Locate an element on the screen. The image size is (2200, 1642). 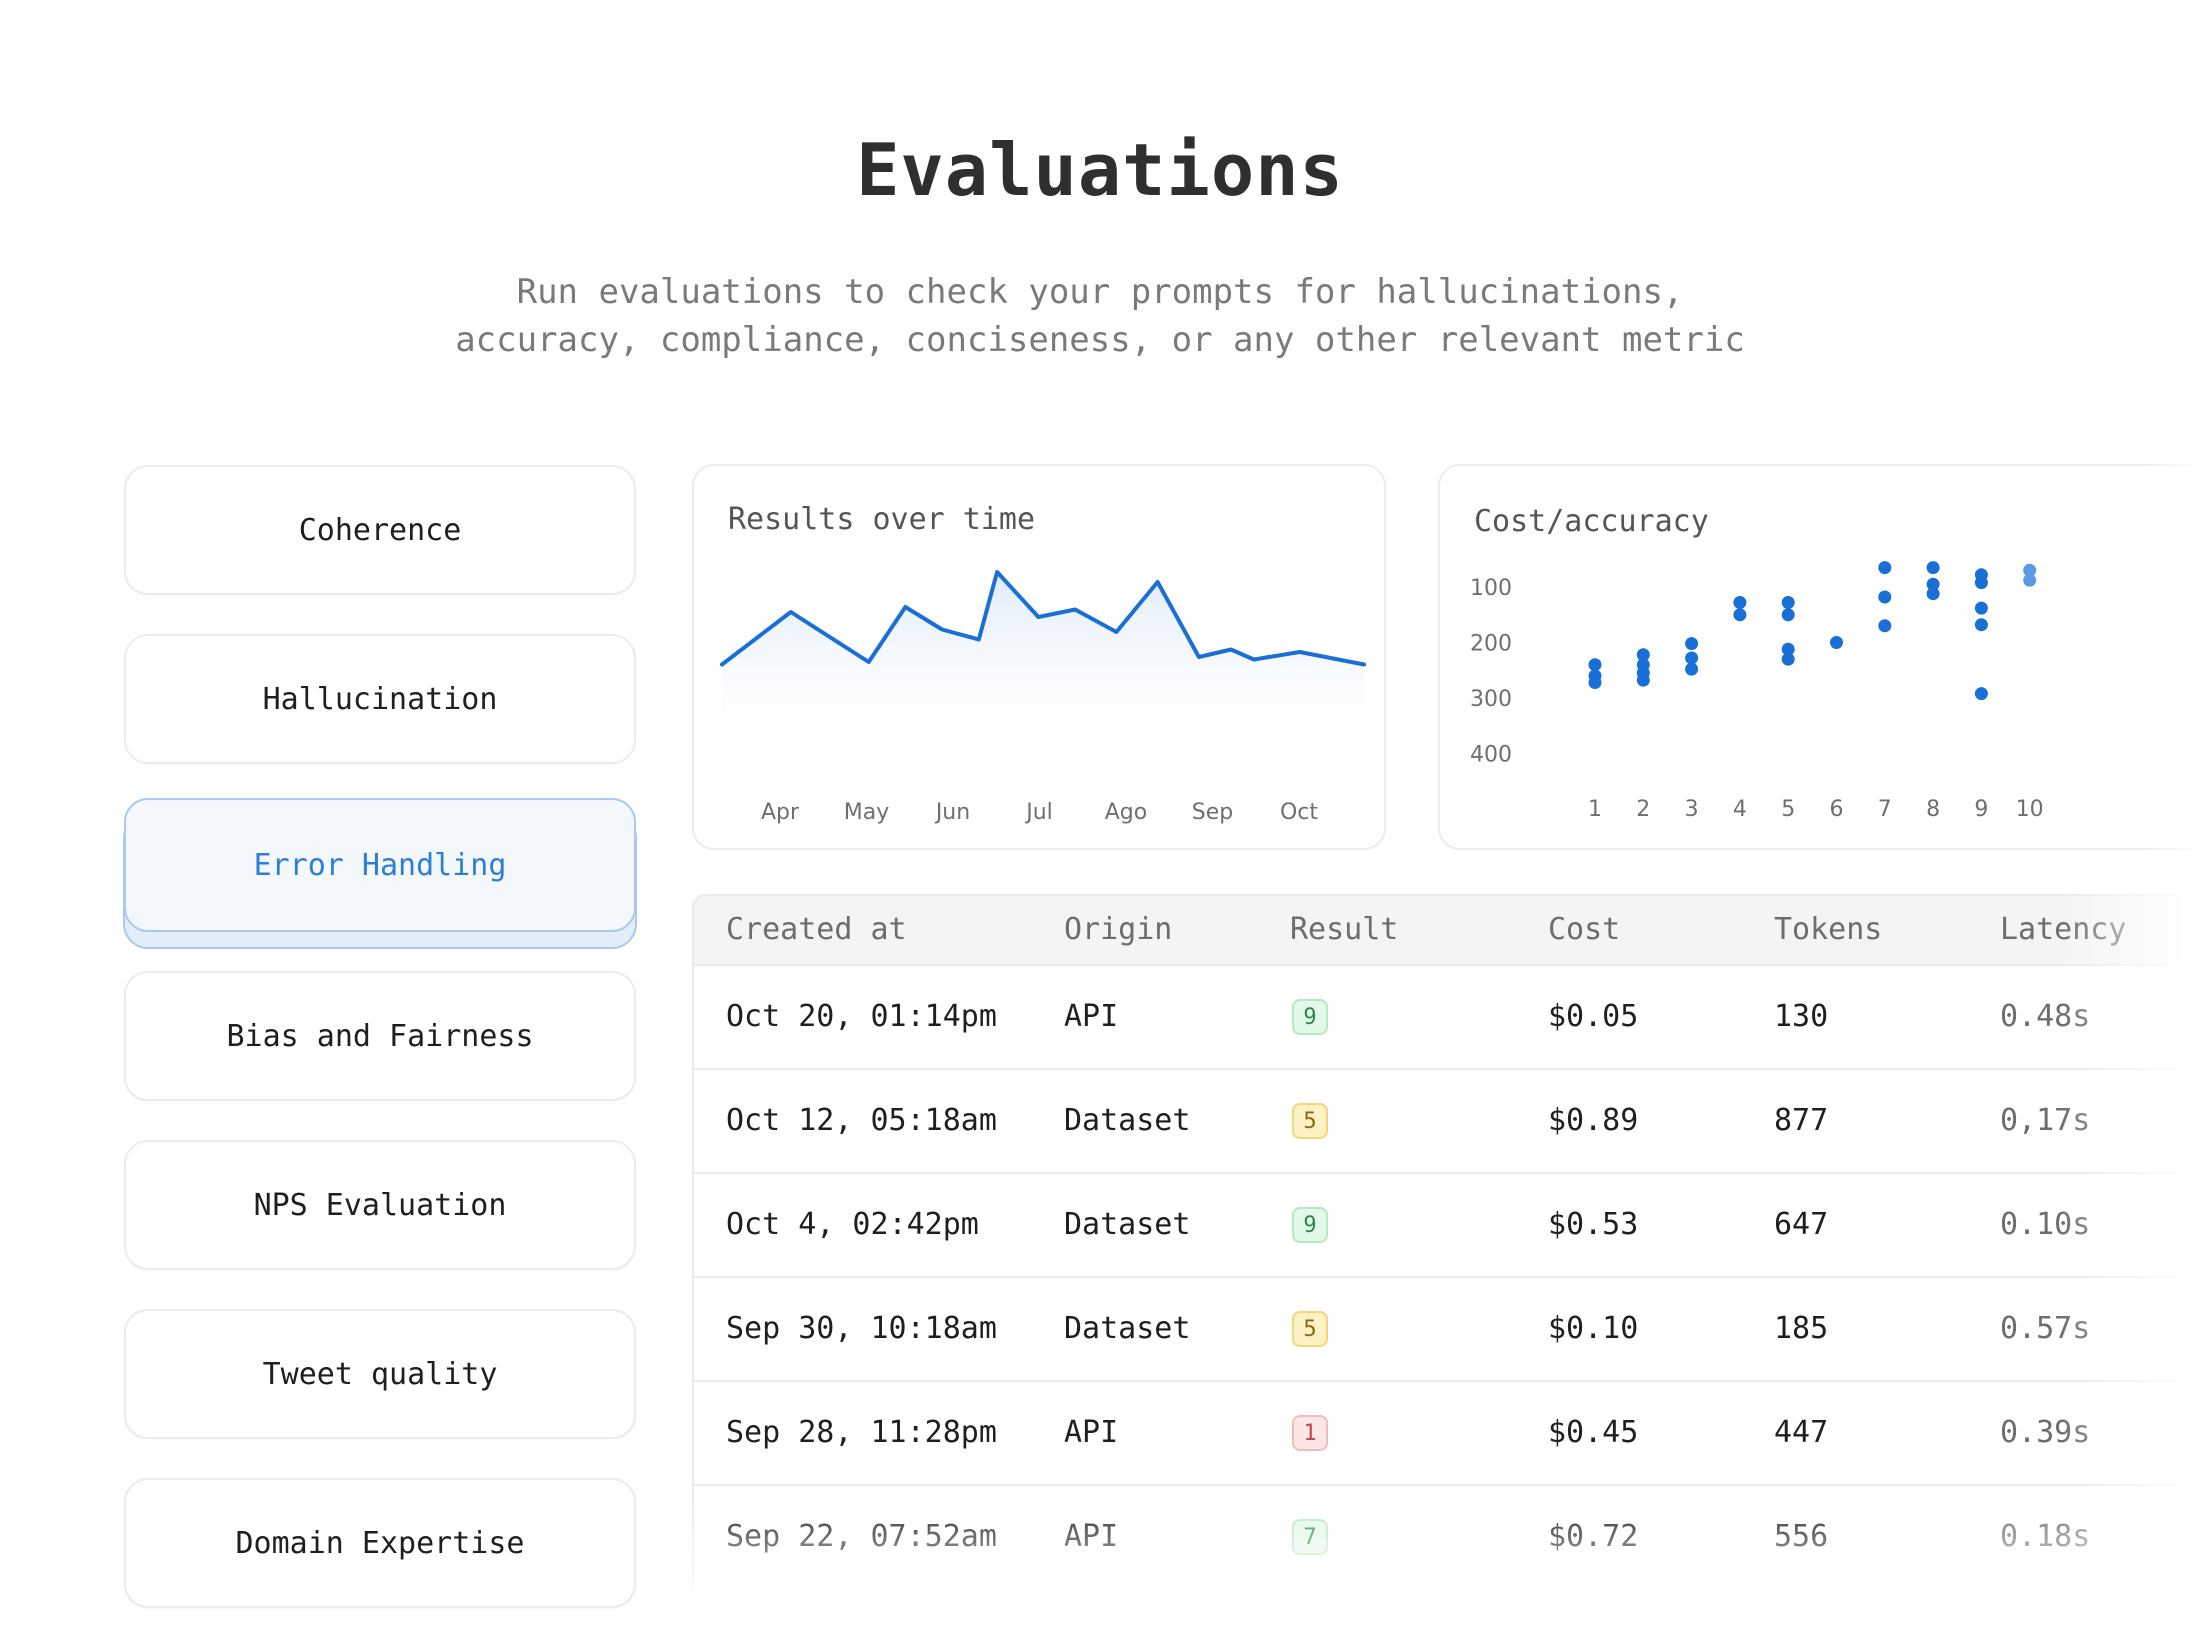
cell-latency: 0.48s is located at coordinates (2045, 1016).